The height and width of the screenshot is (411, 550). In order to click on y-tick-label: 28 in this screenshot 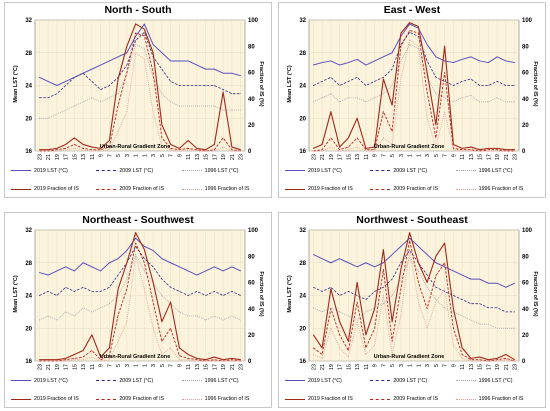, I will do `click(302, 264)`.